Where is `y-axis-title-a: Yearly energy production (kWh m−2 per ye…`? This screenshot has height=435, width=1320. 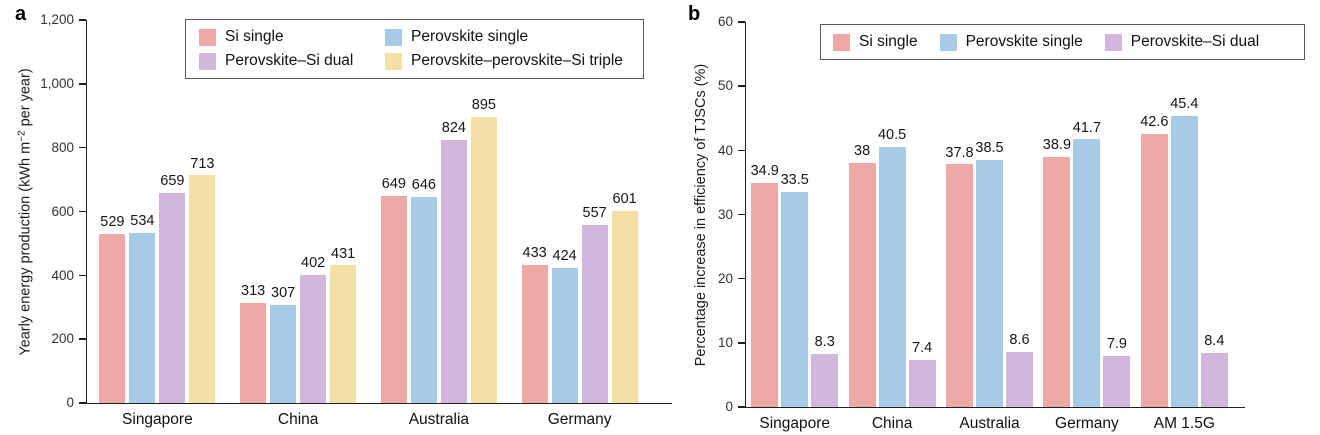 y-axis-title-a: Yearly energy production (kWh m−2 per ye… is located at coordinates (25, 211).